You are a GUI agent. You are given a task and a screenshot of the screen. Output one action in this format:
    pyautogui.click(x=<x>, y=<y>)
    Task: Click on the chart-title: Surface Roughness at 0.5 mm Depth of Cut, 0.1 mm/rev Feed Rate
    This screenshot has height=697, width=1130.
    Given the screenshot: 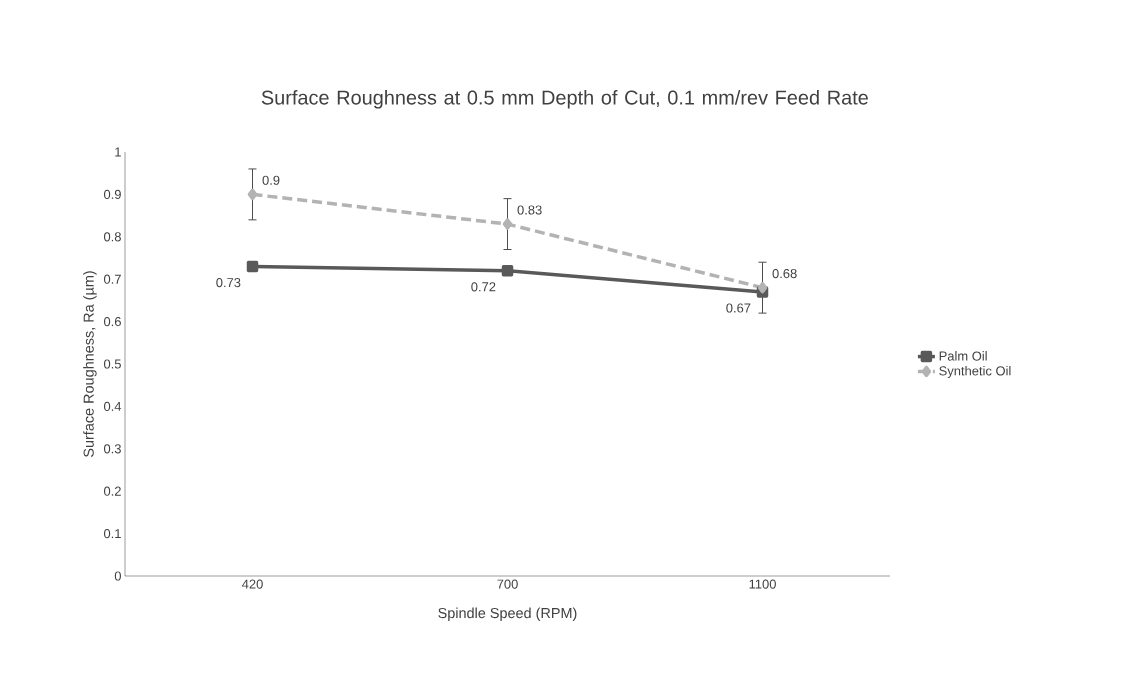 What is the action you would take?
    pyautogui.click(x=564, y=99)
    